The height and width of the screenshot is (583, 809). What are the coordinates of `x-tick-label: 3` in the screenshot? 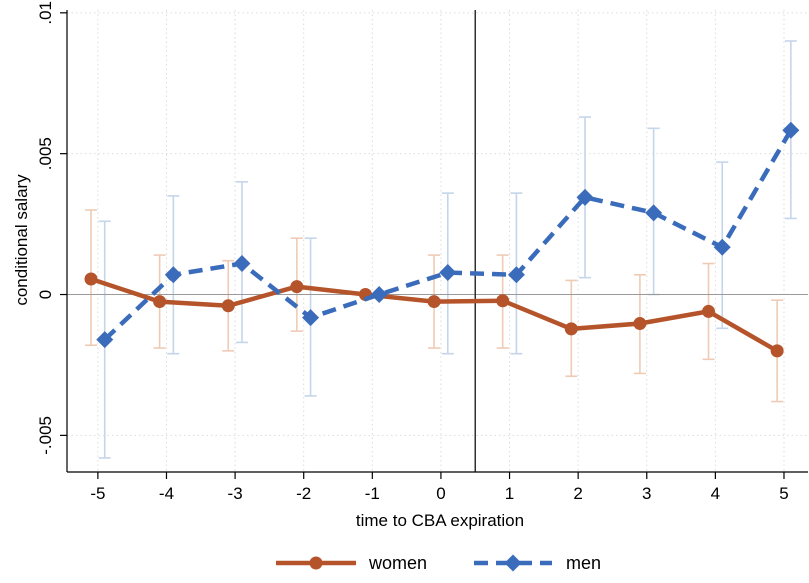 It's located at (646, 493).